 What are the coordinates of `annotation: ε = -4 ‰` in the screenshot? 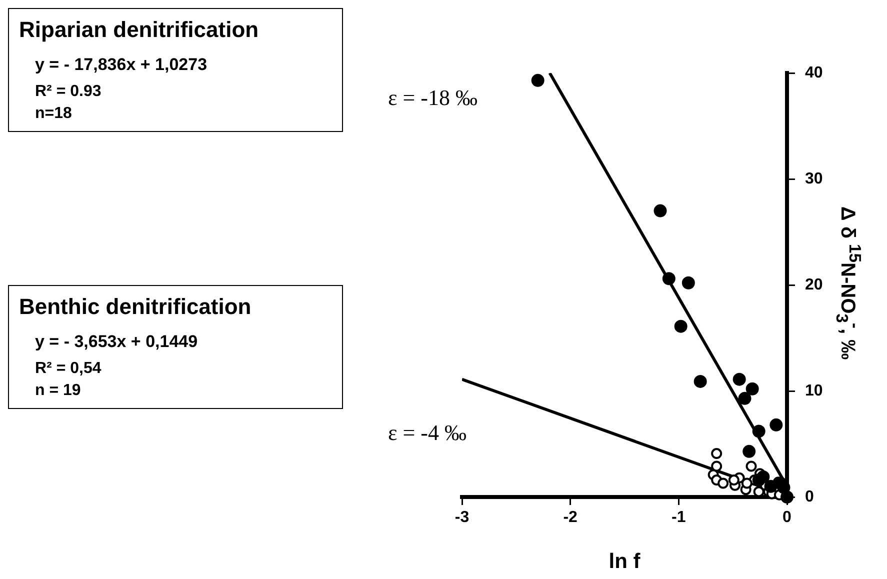 It's located at (427, 433).